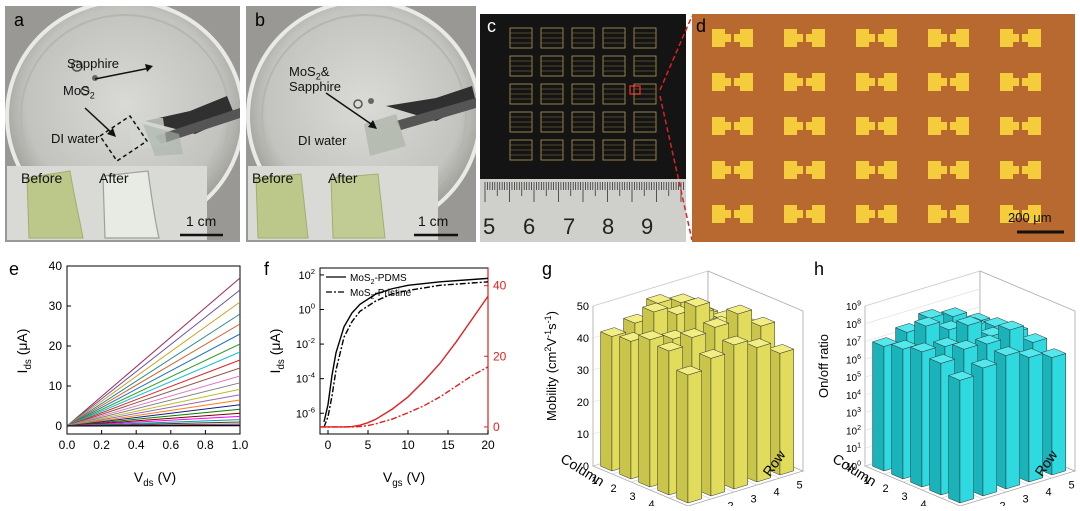 The height and width of the screenshot is (511, 1080). What do you see at coordinates (583, 371) in the screenshot?
I see `z-tick-label: 30` at bounding box center [583, 371].